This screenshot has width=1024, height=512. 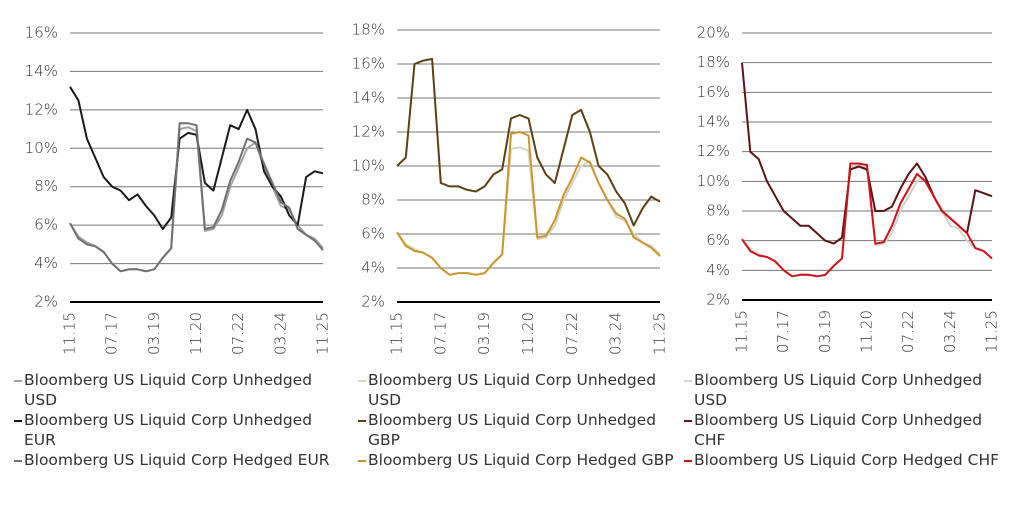 I want to click on legend-label: Bloomberg US Liquid Corp Hedged GBP, so click(x=521, y=460).